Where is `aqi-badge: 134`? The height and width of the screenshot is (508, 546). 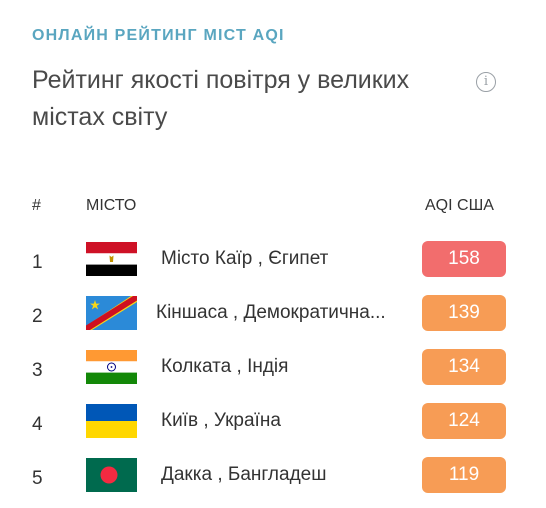 aqi-badge: 134 is located at coordinates (464, 367).